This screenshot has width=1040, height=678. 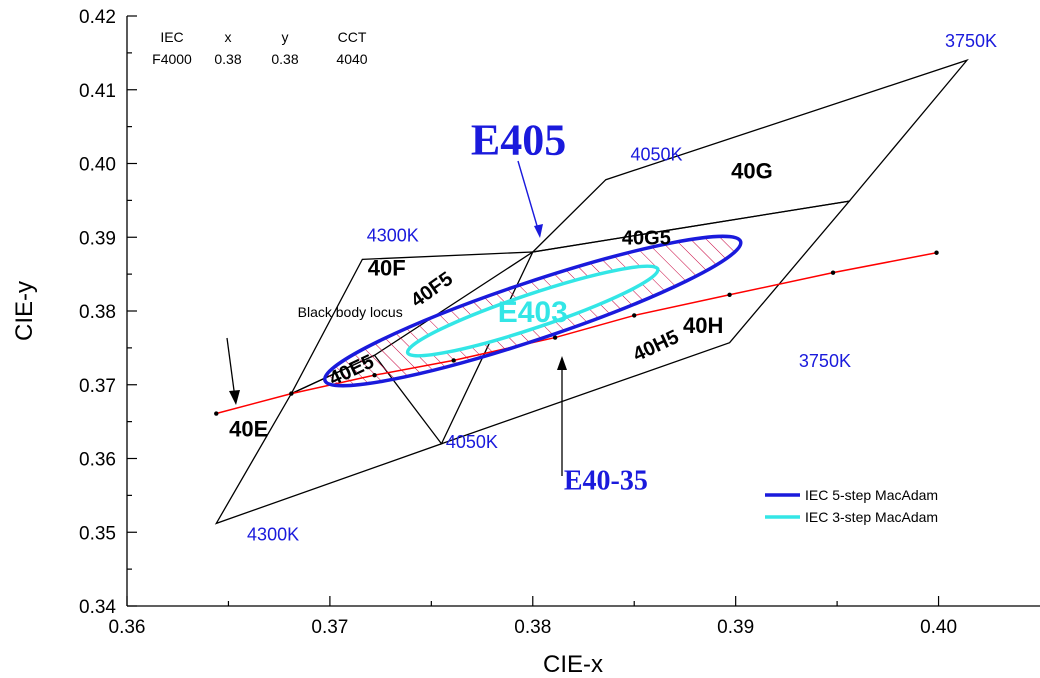 I want to click on y-tick-label: 0.34, so click(x=97, y=607).